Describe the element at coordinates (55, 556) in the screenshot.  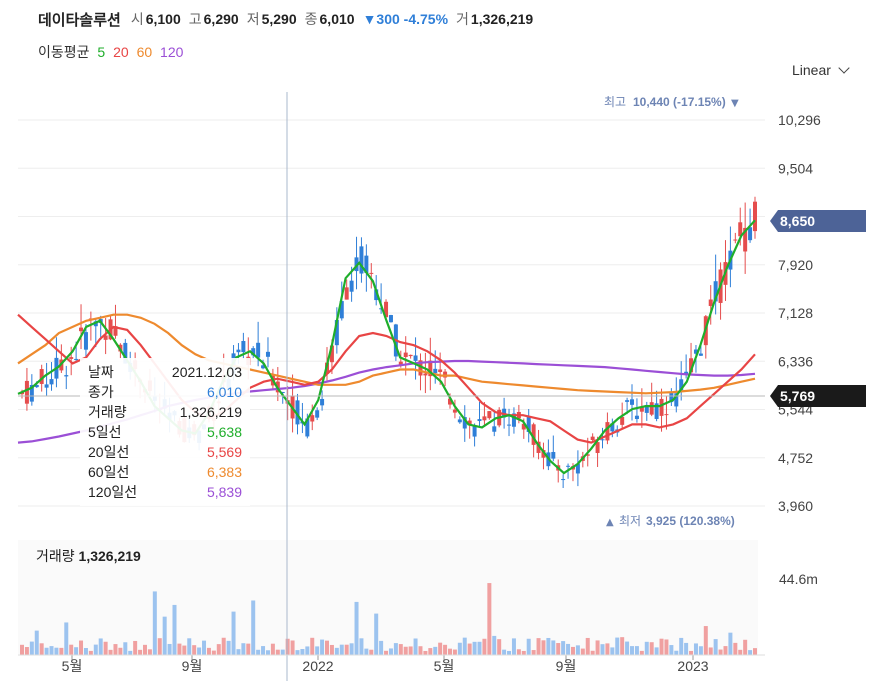
I see `volume-panel-title: 거래량` at that location.